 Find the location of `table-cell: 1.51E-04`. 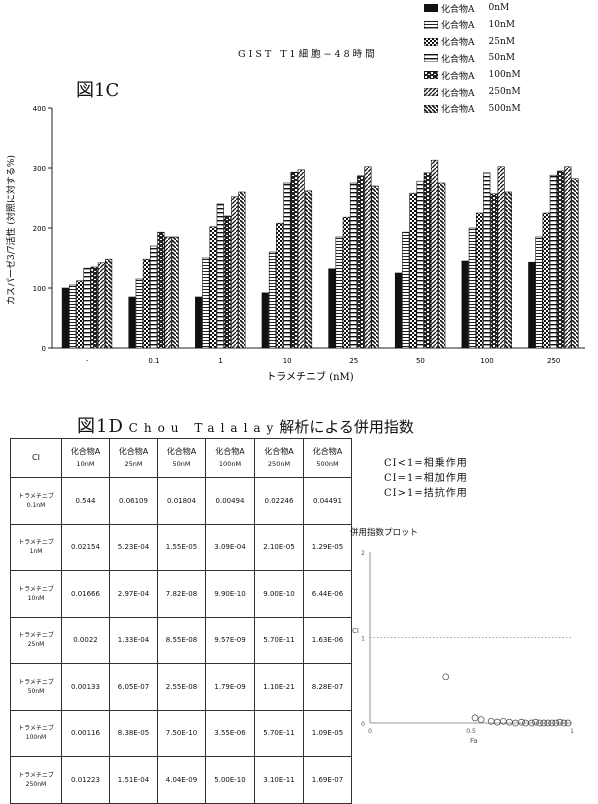

table-cell: 1.51E-04 is located at coordinates (133, 780).